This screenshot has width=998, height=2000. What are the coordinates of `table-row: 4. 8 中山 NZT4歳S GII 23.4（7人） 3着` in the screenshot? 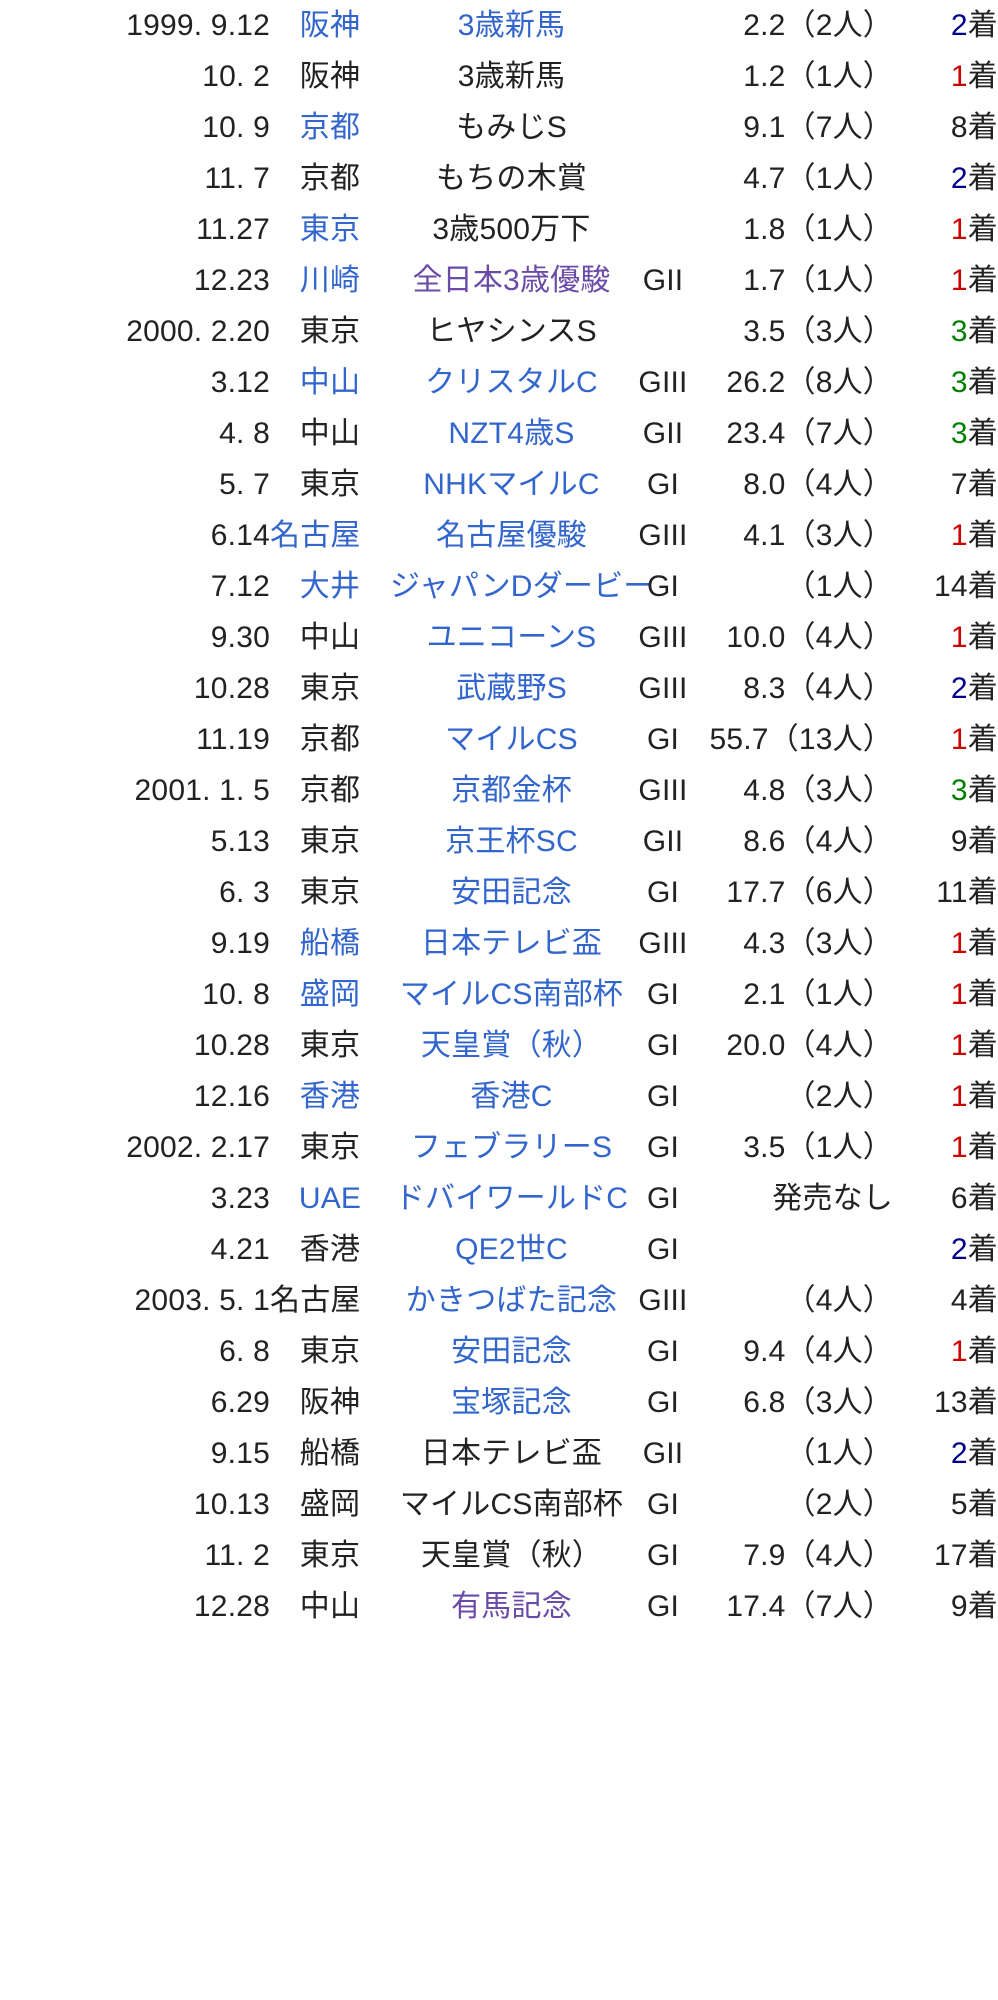 It's located at (499, 433).